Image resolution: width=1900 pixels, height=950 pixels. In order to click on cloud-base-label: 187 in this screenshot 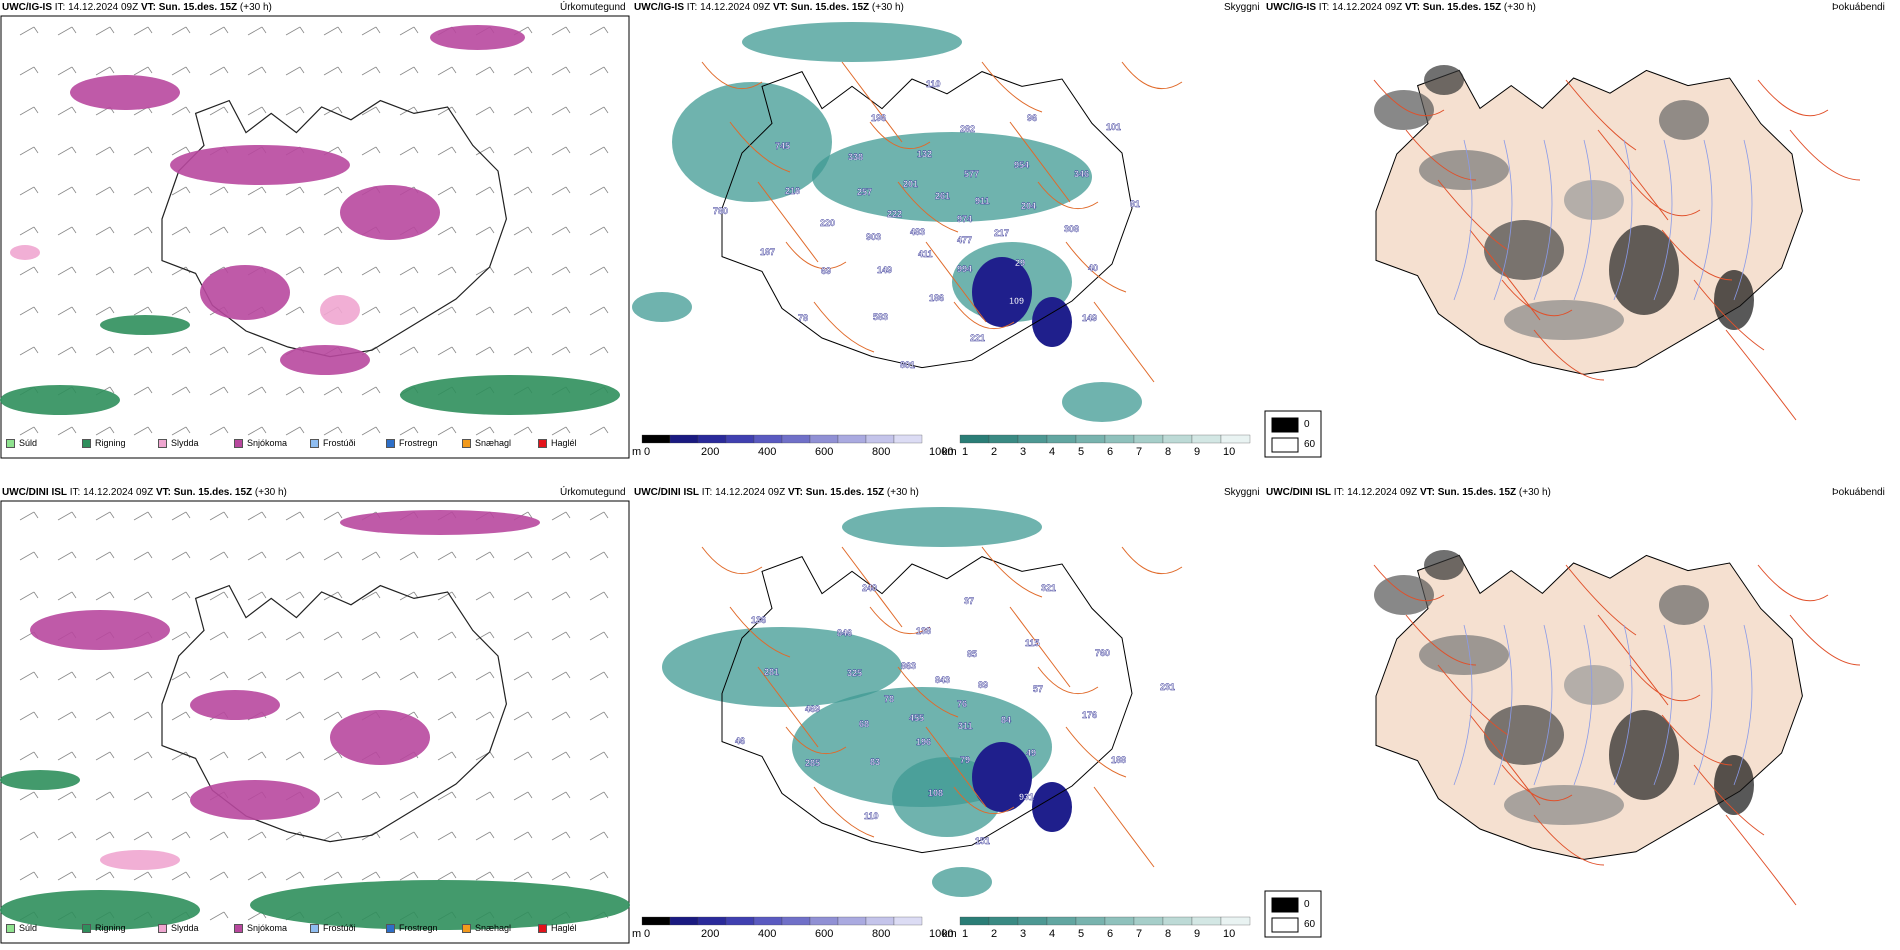, I will do `click(767, 252)`.